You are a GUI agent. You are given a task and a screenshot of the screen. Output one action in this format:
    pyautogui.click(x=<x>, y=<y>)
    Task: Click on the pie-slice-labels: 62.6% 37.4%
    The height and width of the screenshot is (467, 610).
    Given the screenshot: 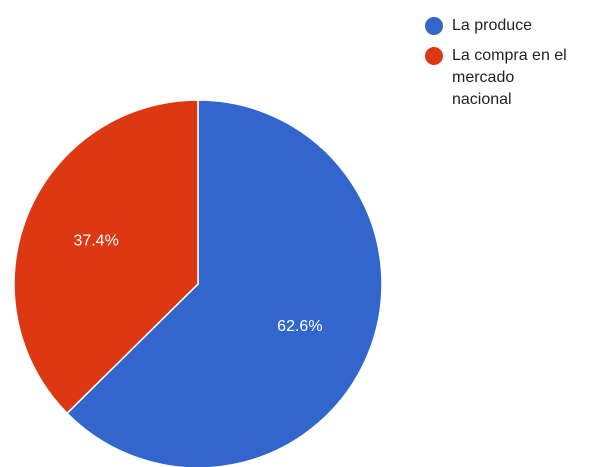 What is the action you would take?
    pyautogui.click(x=197, y=284)
    